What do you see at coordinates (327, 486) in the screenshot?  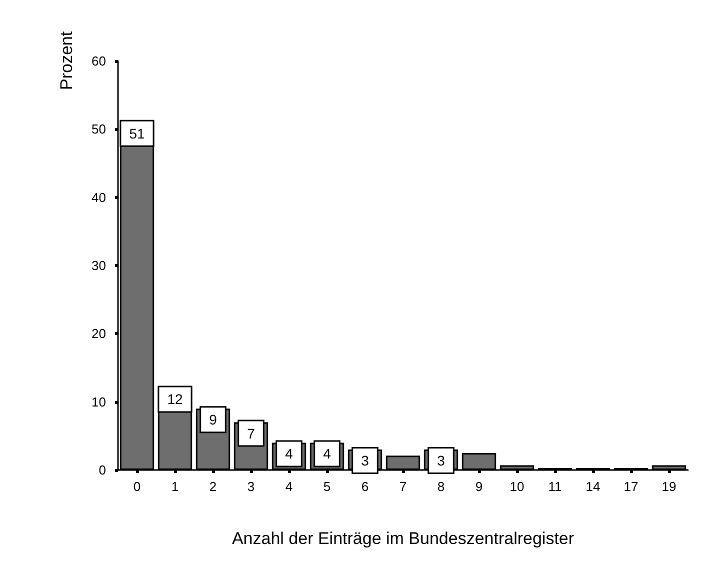 I see `x-tick-label: 5` at bounding box center [327, 486].